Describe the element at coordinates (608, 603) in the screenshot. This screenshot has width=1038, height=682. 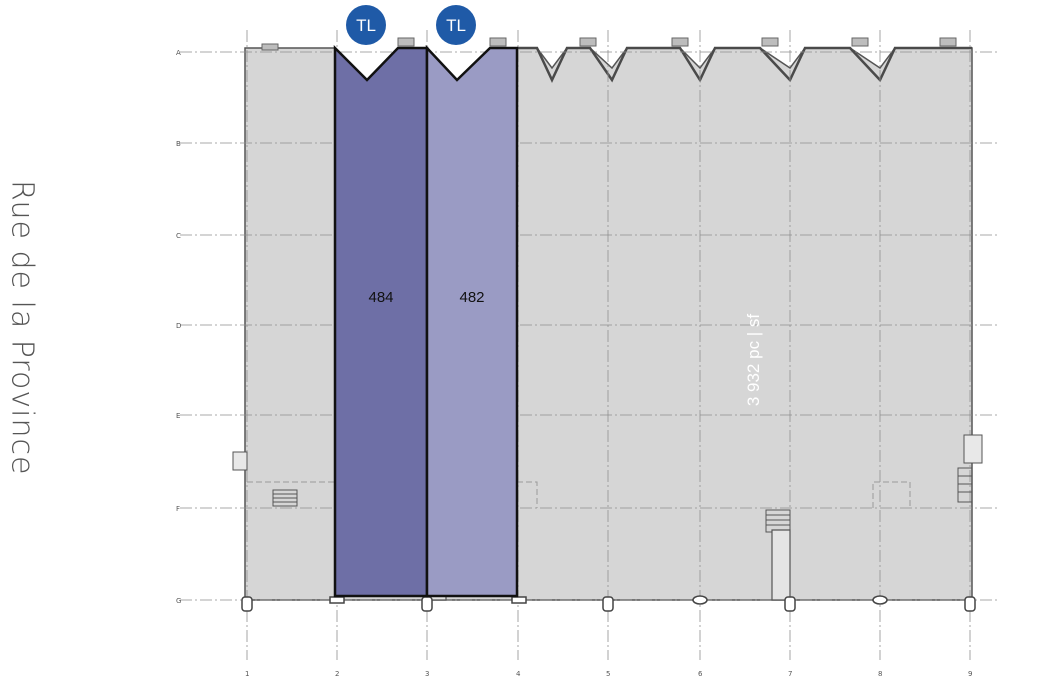
I see `column-footings` at that location.